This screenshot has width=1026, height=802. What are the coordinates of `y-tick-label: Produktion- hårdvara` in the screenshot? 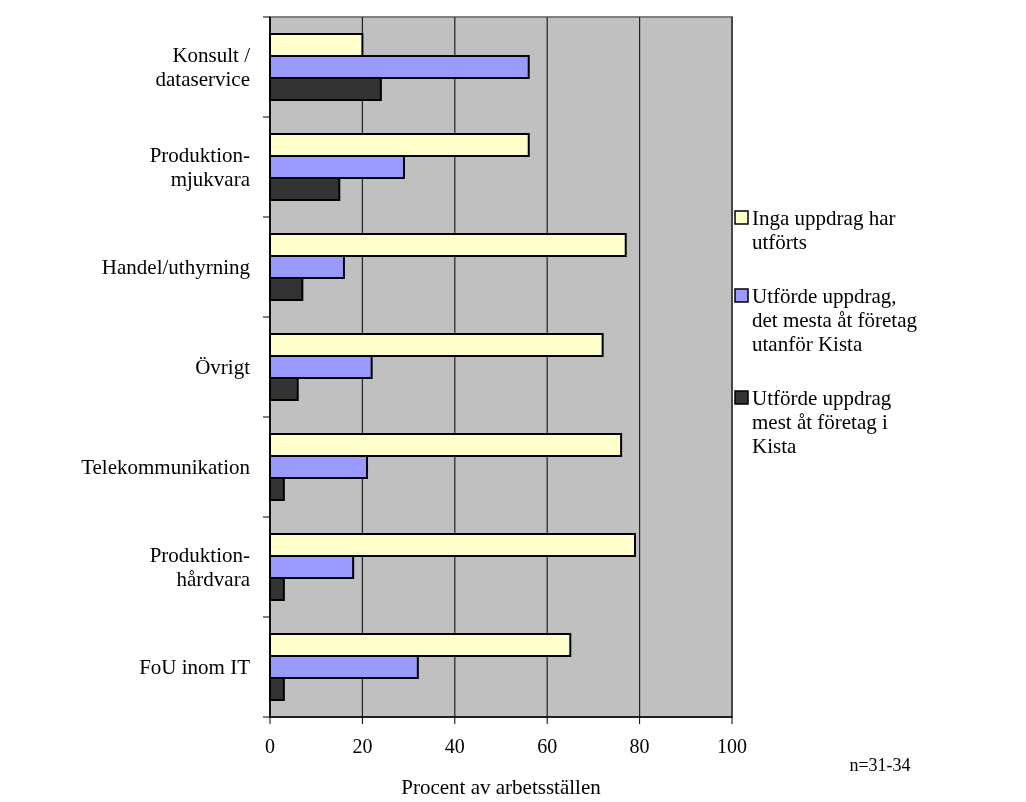 It's located at (200, 567).